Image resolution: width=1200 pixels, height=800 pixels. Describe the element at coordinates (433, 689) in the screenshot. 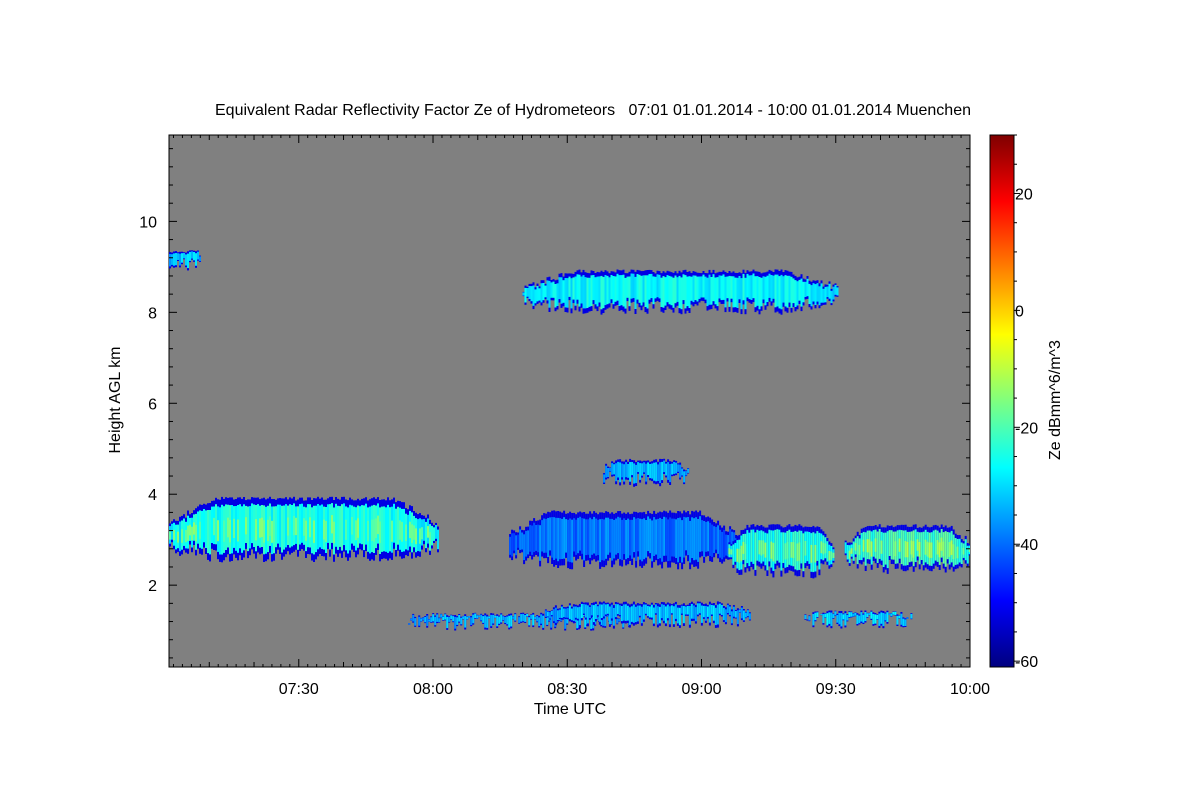

I see `x-tick-label: 08:00` at that location.